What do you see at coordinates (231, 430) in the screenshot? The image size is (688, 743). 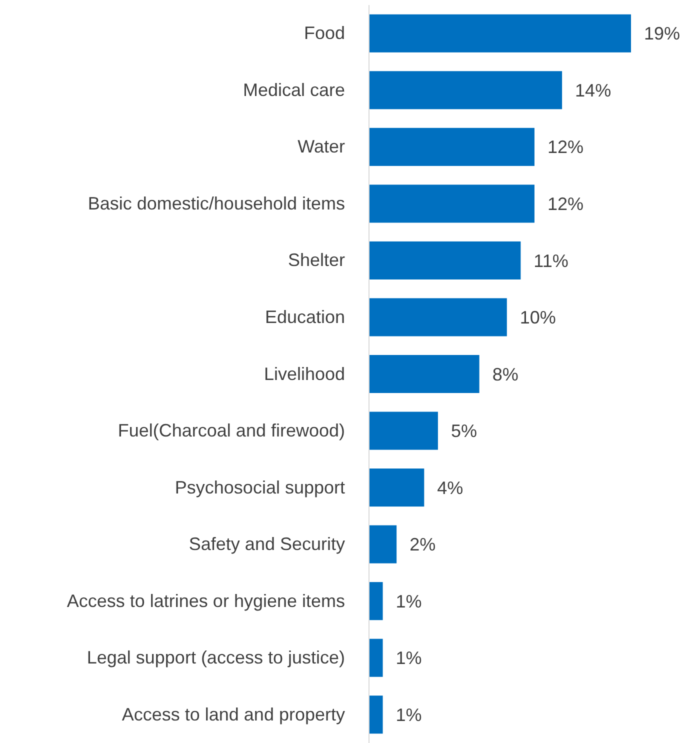 I see `y-tick-label: Fuel(Charcoal and firewood)` at bounding box center [231, 430].